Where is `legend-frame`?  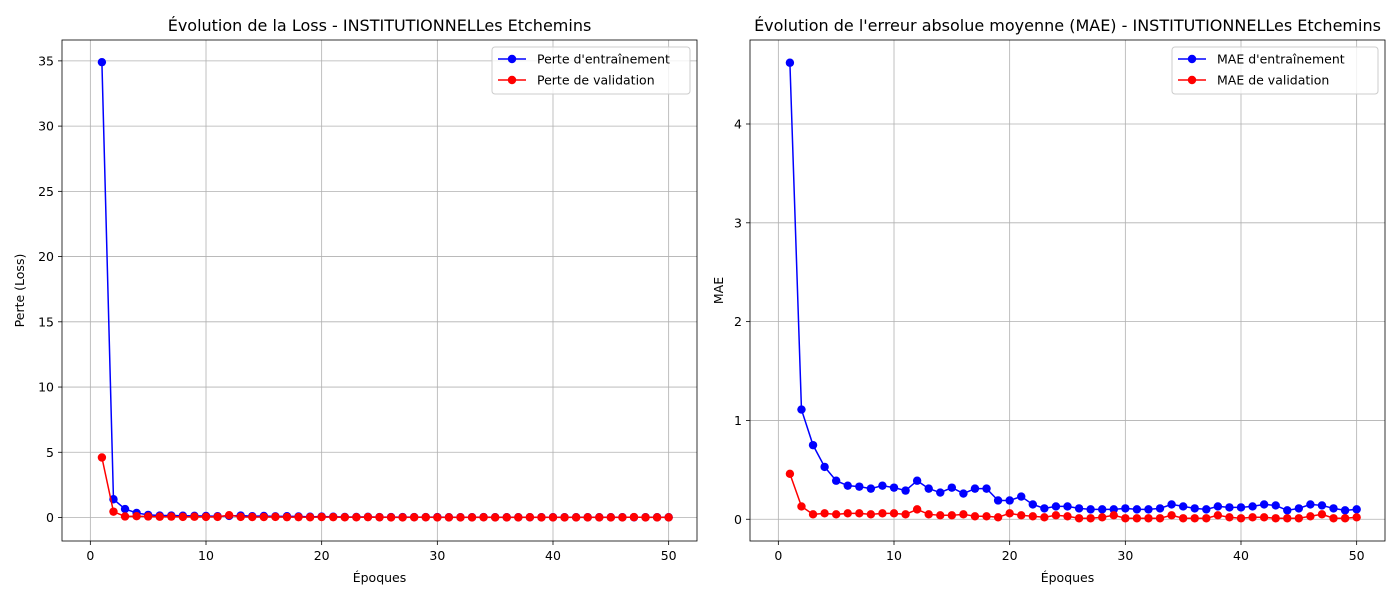
legend-frame is located at coordinates (591, 70).